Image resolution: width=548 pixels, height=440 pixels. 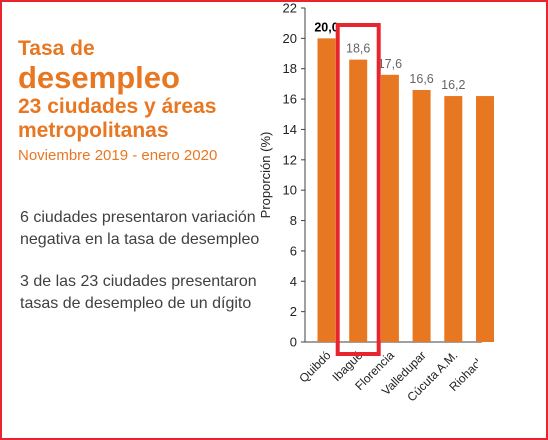 I want to click on title-line-1: Tasa de, so click(x=56, y=48).